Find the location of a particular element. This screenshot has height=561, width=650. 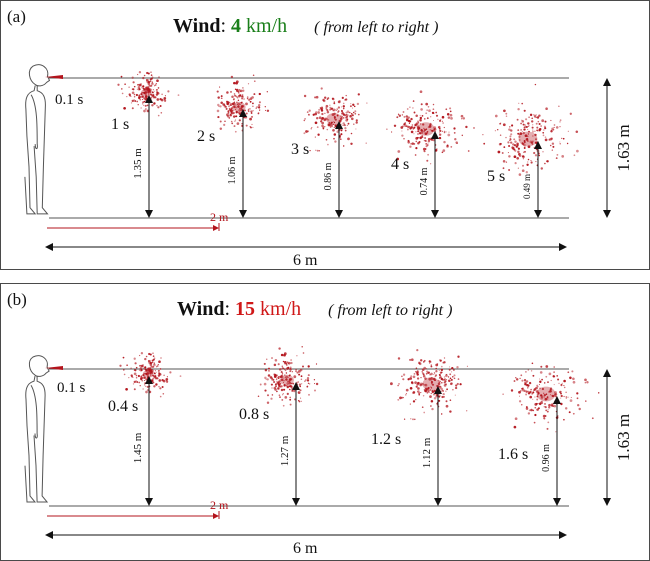

droplet-height-arrow-head-up is located at coordinates (339, 125).